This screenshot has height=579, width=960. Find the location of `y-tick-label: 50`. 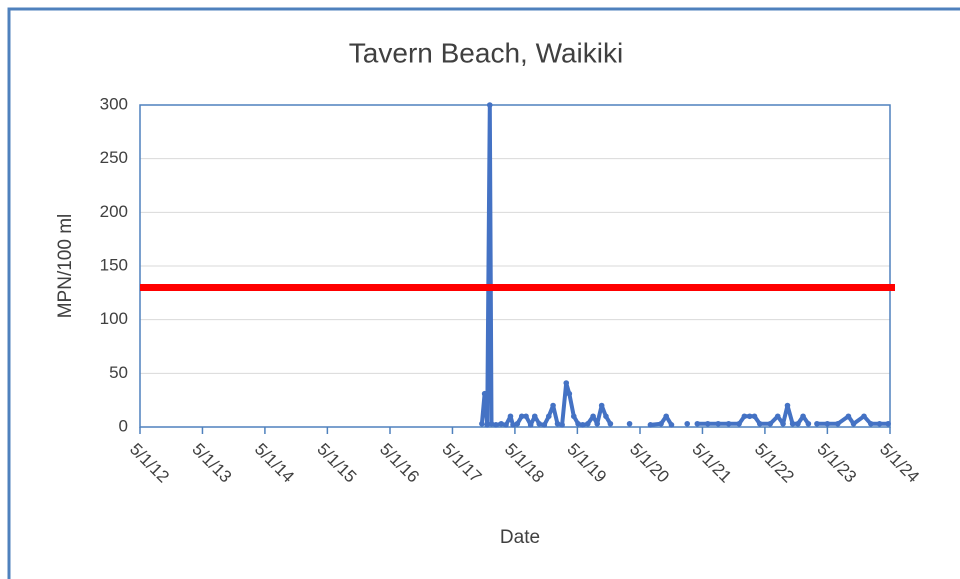

y-tick-label: 50 is located at coordinates (118, 372).